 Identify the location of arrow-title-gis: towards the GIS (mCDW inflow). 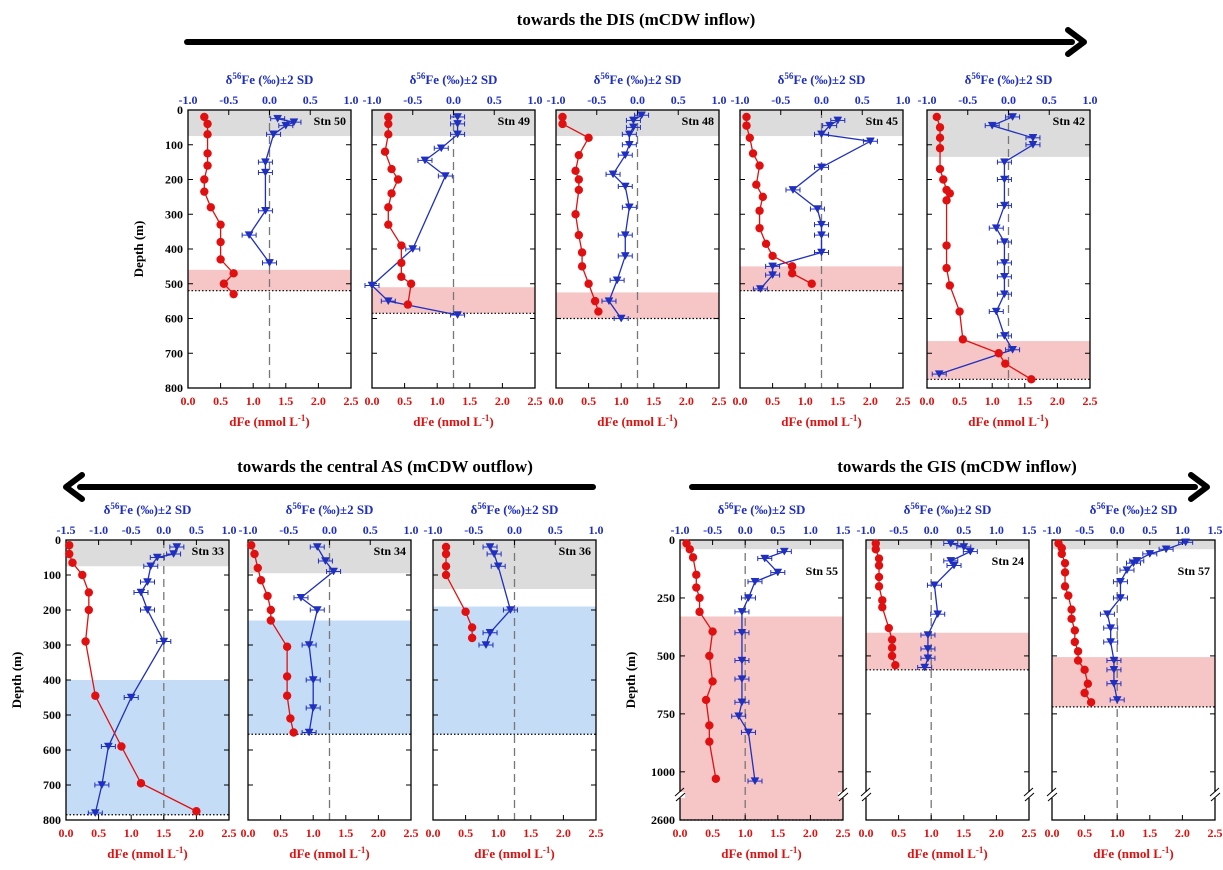
(957, 466).